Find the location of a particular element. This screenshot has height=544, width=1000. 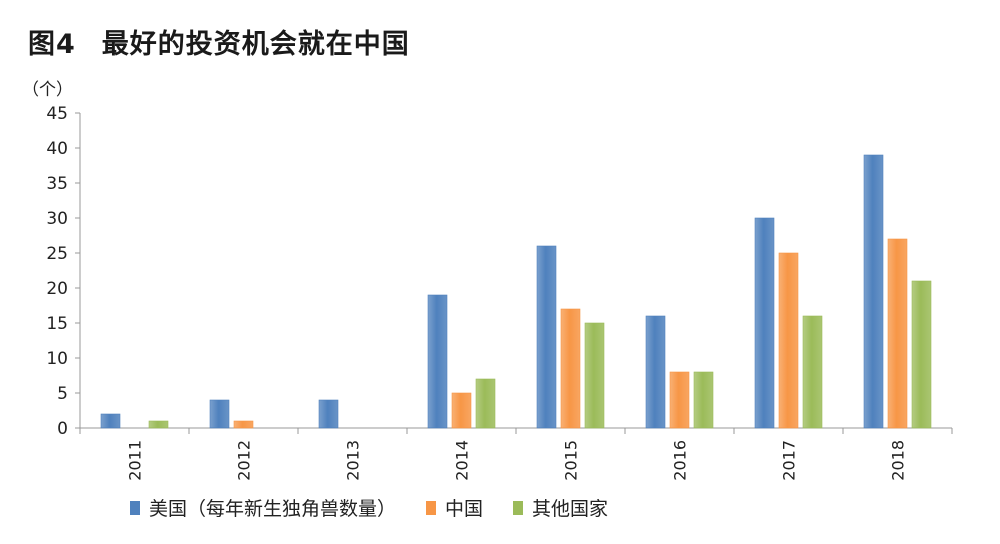

bar-usa-2013 is located at coordinates (328, 414).